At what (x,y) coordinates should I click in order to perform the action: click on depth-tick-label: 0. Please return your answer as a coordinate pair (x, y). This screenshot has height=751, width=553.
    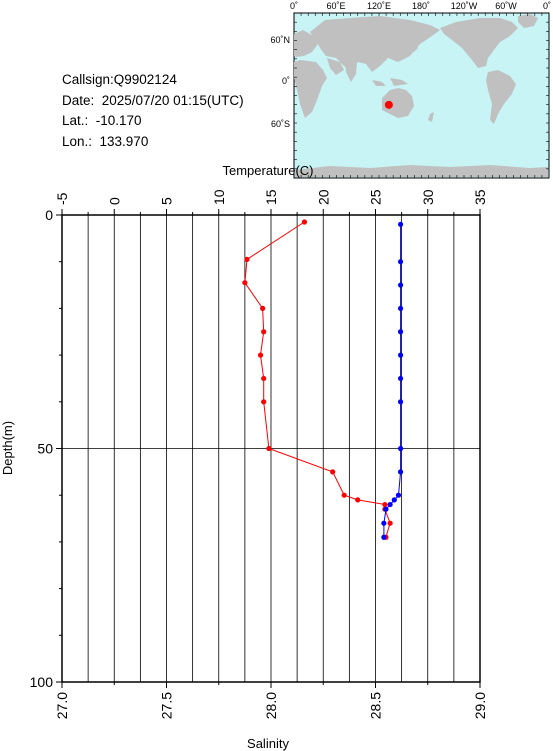
    Looking at the image, I should click on (49, 215).